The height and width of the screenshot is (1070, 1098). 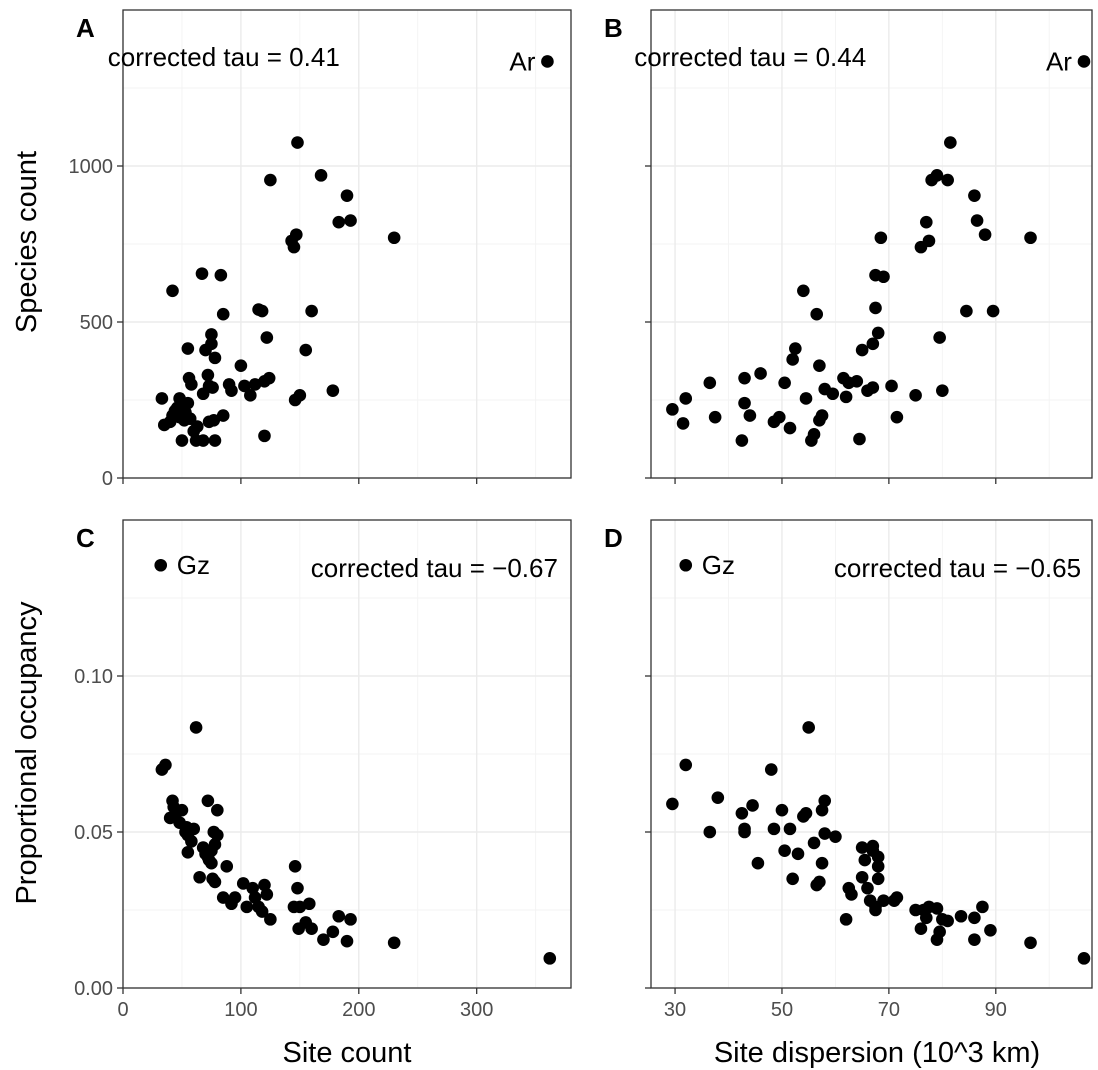 What do you see at coordinates (93, 833) in the screenshot?
I see `y-tick-label: 0.05` at bounding box center [93, 833].